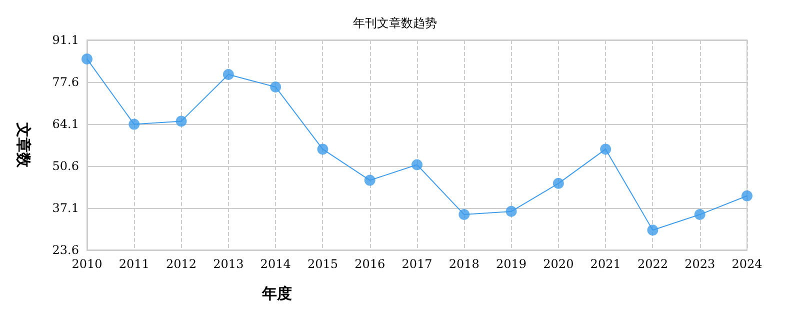  What do you see at coordinates (322, 264) in the screenshot?
I see `x-tick-label: 2015` at bounding box center [322, 264].